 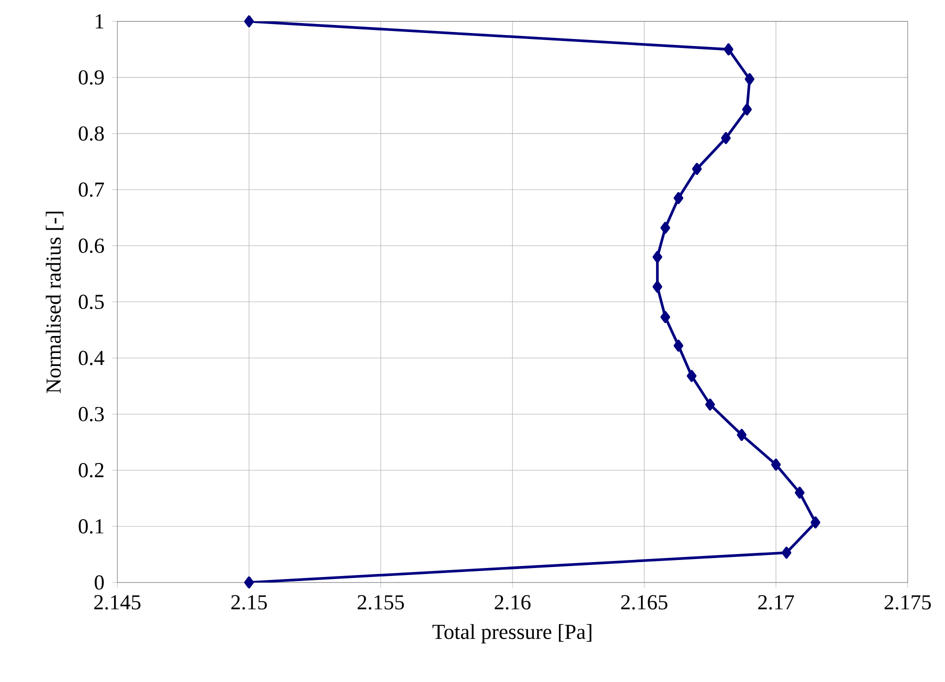 What do you see at coordinates (91, 301) in the screenshot?
I see `y-tick-label: 0.5` at bounding box center [91, 301].